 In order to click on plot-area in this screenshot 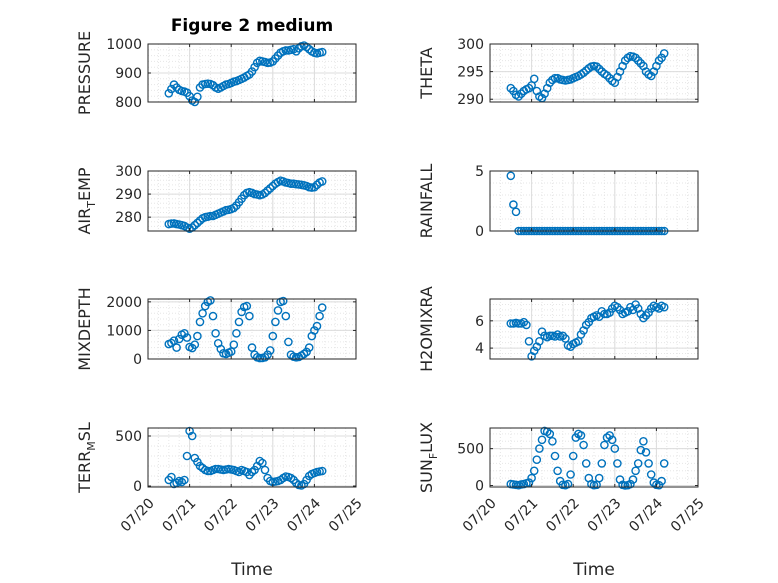, I will do `click(594, 457)`.